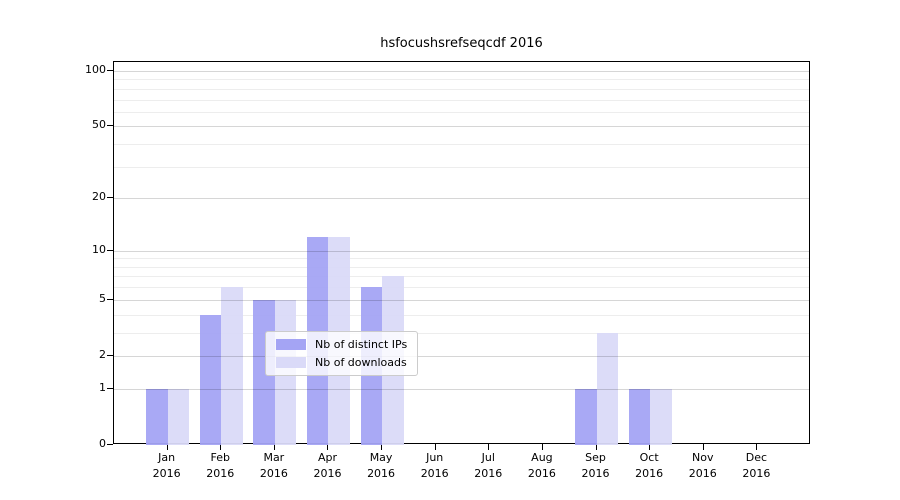 The image size is (900, 500). Describe the element at coordinates (542, 457) in the screenshot. I see `x-tick-month: Aug` at that location.